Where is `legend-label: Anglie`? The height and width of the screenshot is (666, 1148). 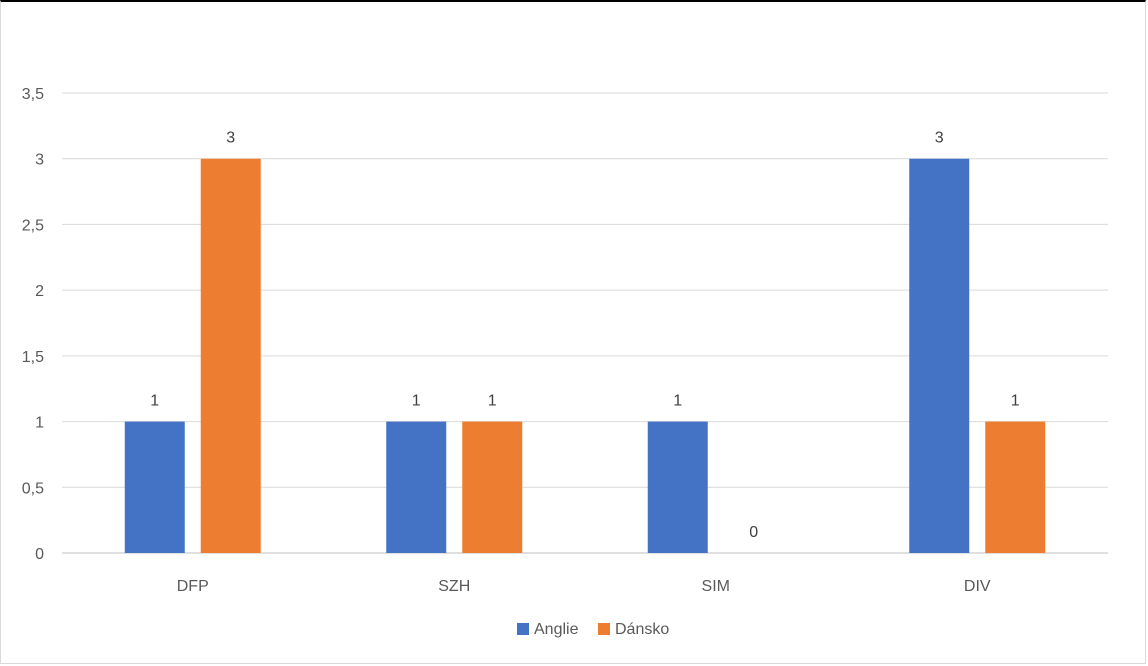
legend-label: Anglie is located at coordinates (556, 629).